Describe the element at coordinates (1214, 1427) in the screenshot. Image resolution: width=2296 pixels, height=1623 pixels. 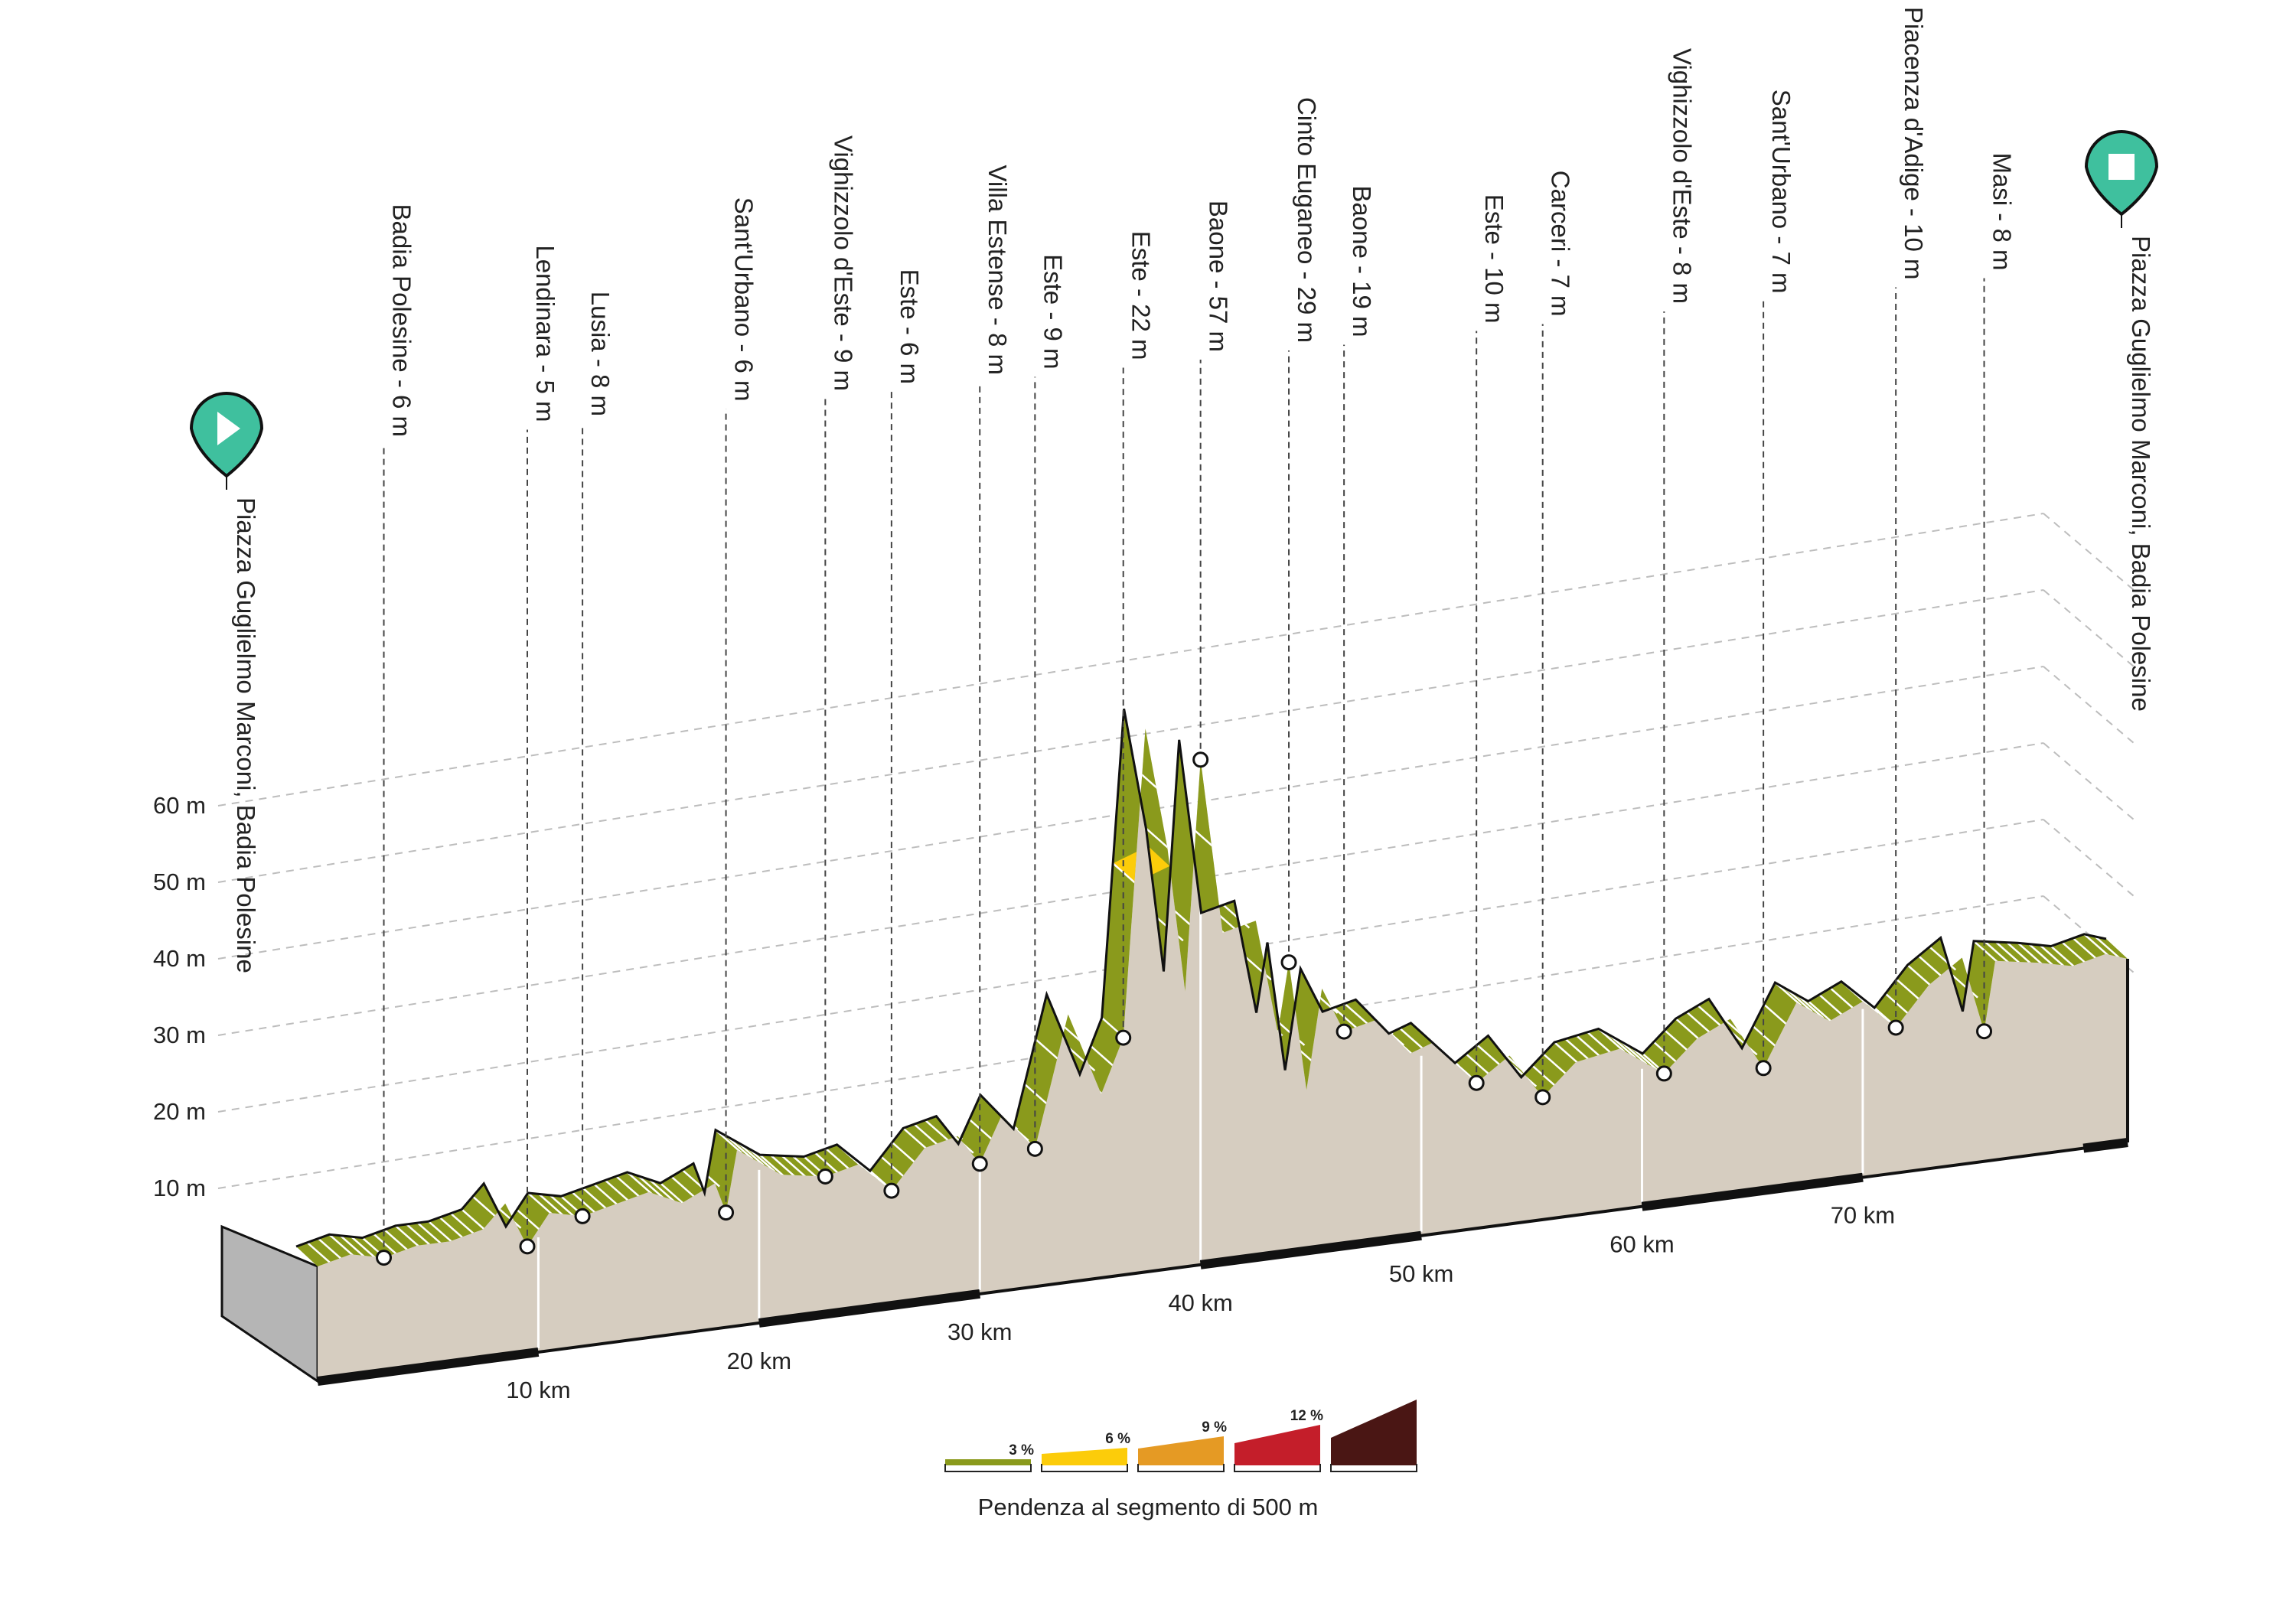
I see `legend-label: 9 %` at that location.